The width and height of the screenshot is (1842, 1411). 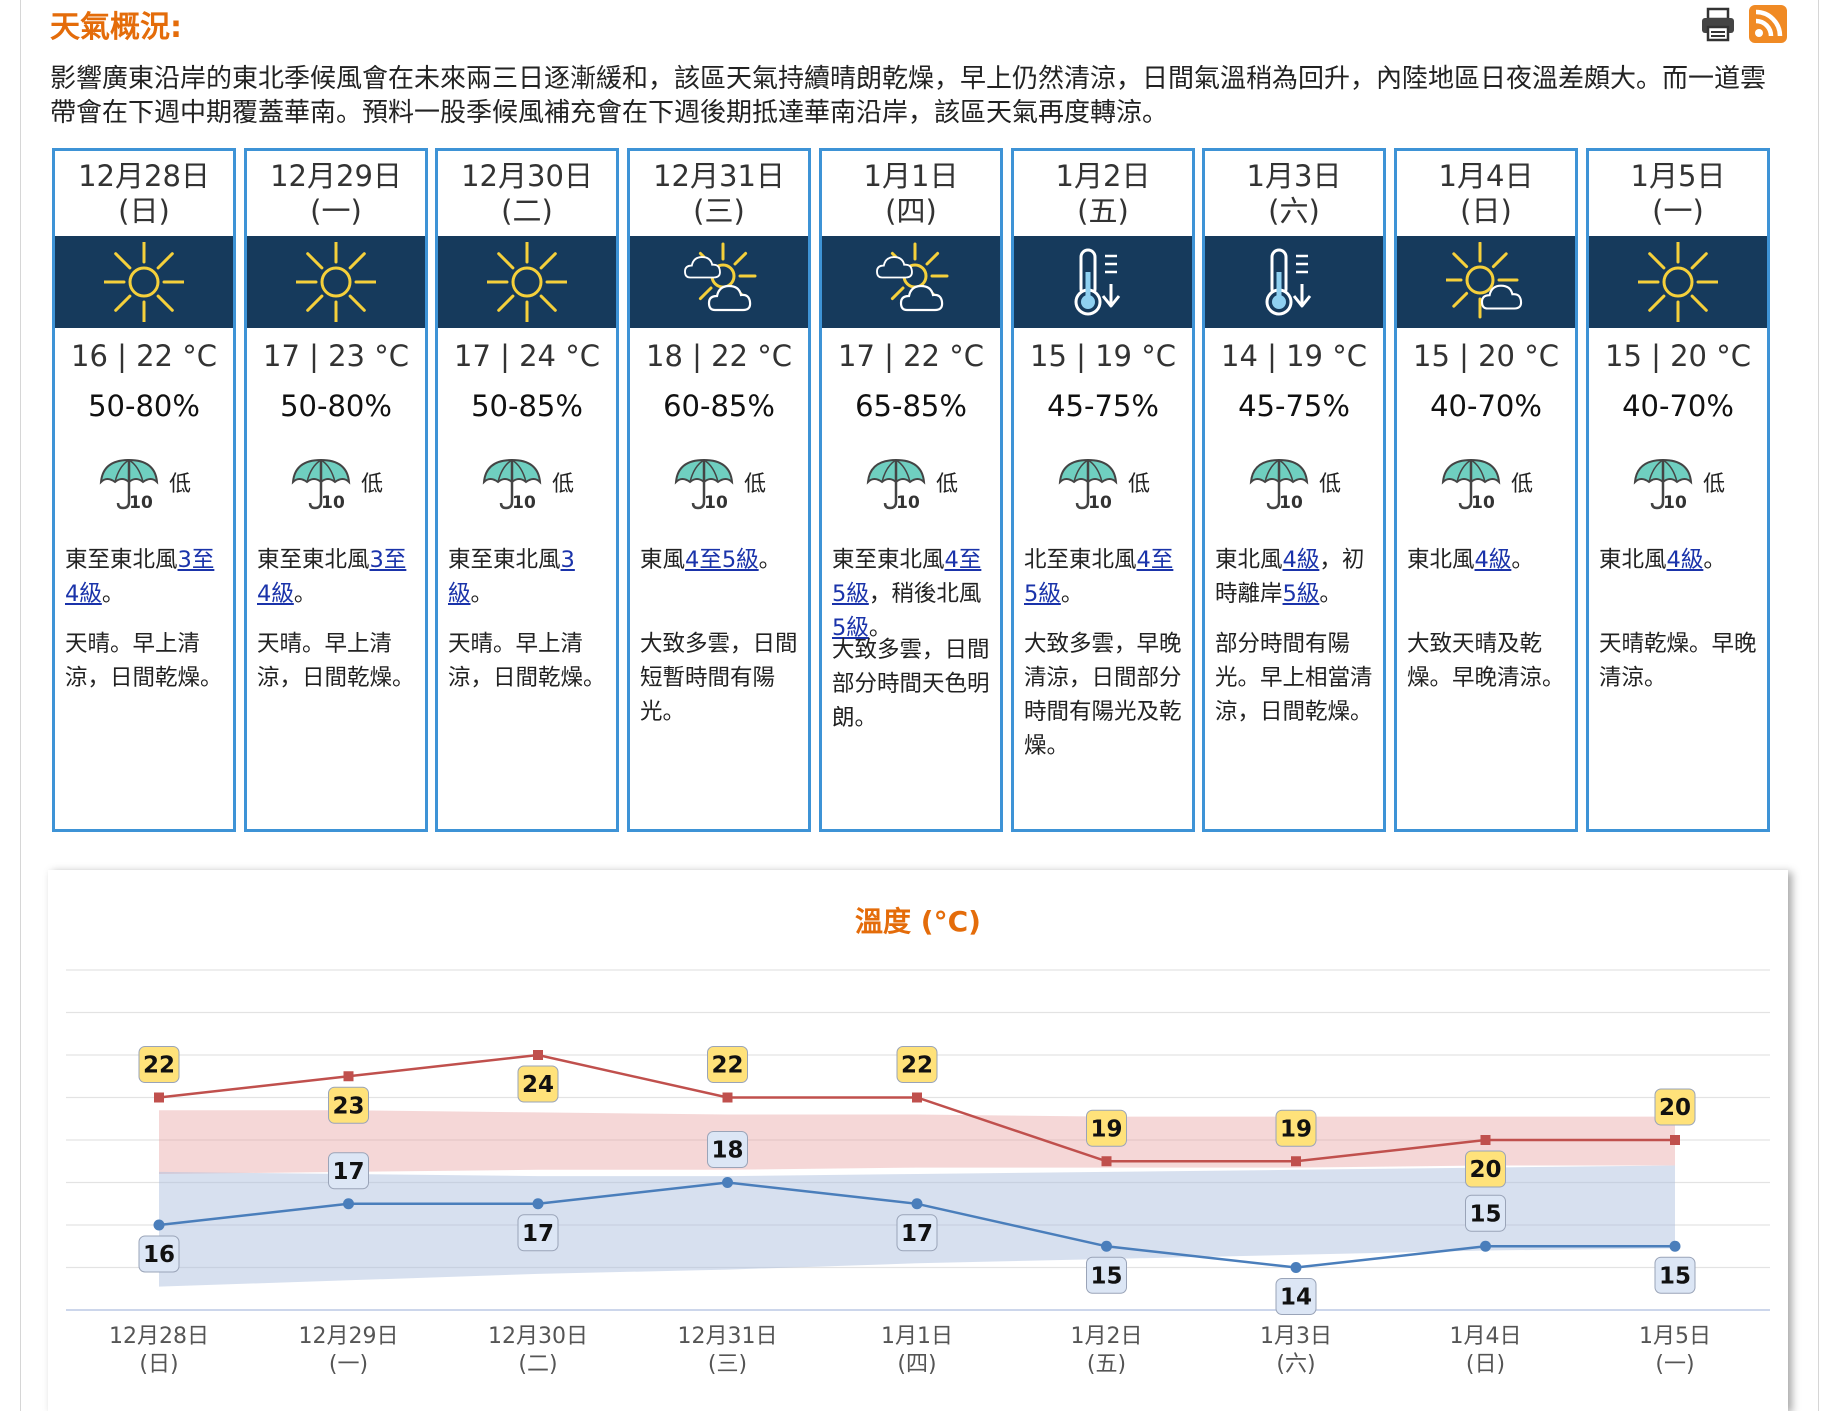 What do you see at coordinates (527, 198) in the screenshot?
I see `forecast-date: 12月30日 (二)` at bounding box center [527, 198].